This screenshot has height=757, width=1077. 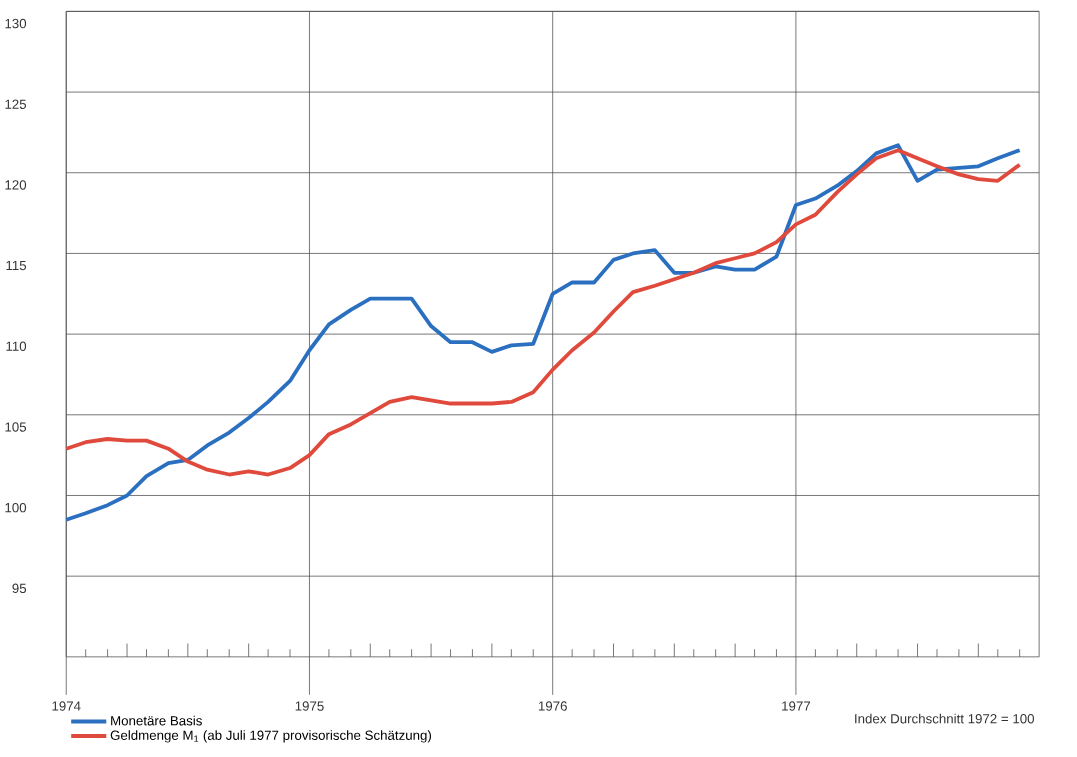 What do you see at coordinates (16, 266) in the screenshot?
I see `y-tick-label: 115` at bounding box center [16, 266].